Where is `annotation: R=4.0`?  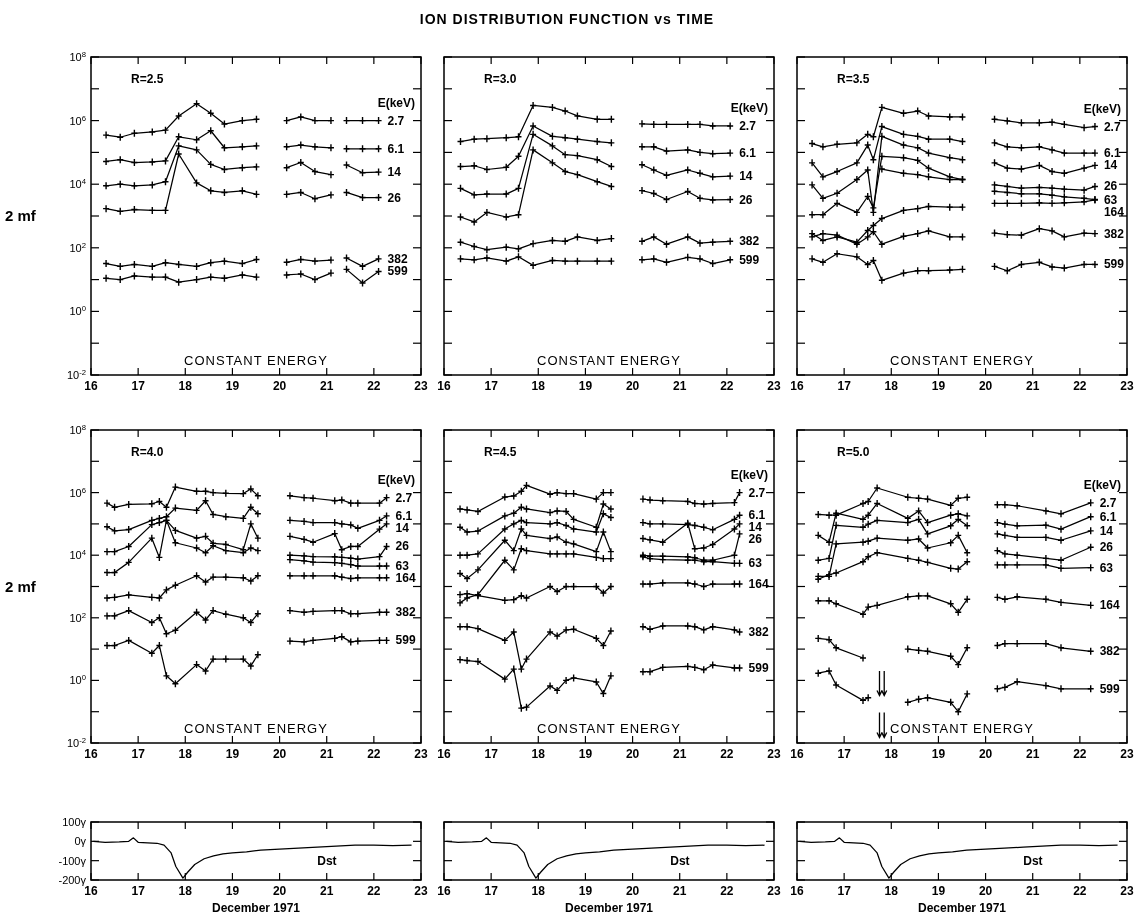
annotation: R=4.0 is located at coordinates (147, 452).